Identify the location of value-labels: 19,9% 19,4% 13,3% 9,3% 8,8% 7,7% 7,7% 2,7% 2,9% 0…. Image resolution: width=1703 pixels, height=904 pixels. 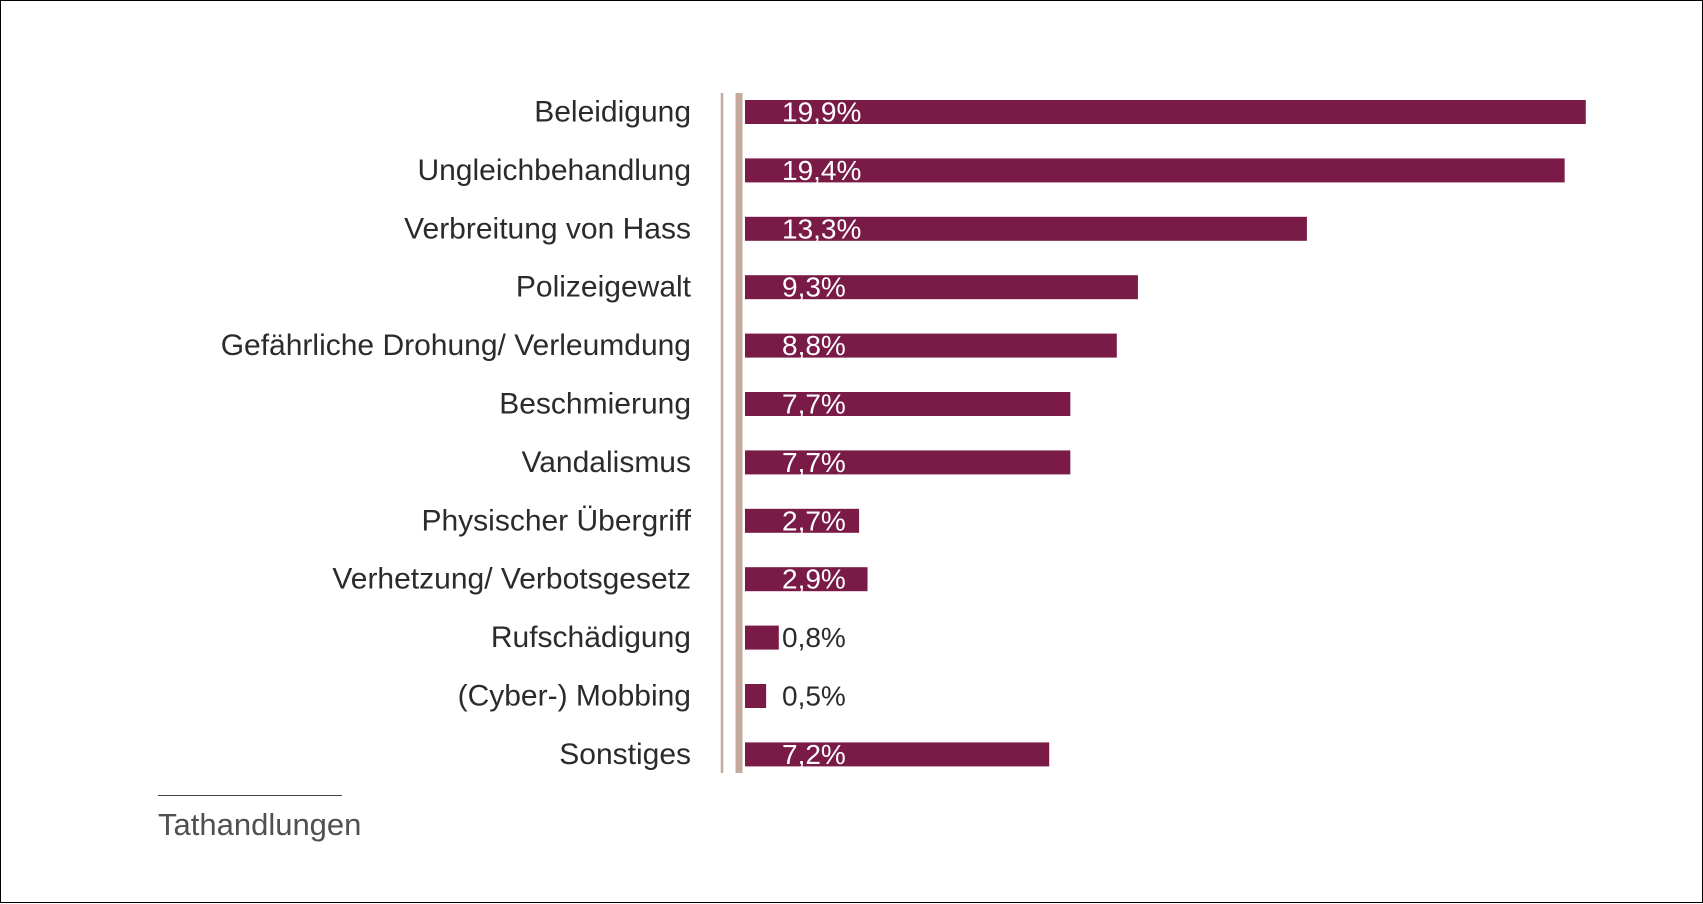
(821, 433).